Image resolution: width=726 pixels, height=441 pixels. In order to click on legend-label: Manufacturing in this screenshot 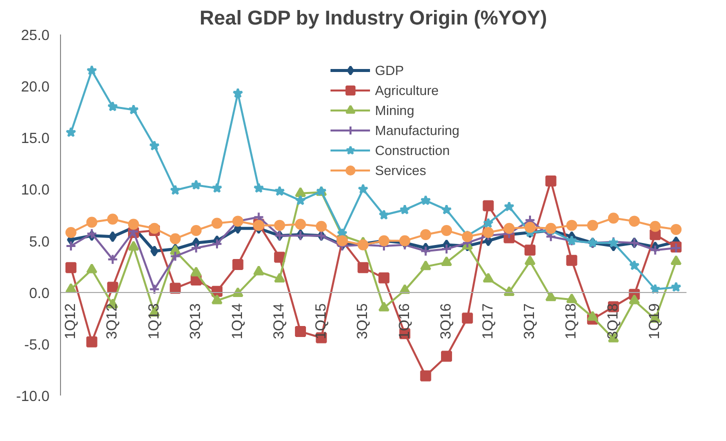, I will do `click(417, 130)`.